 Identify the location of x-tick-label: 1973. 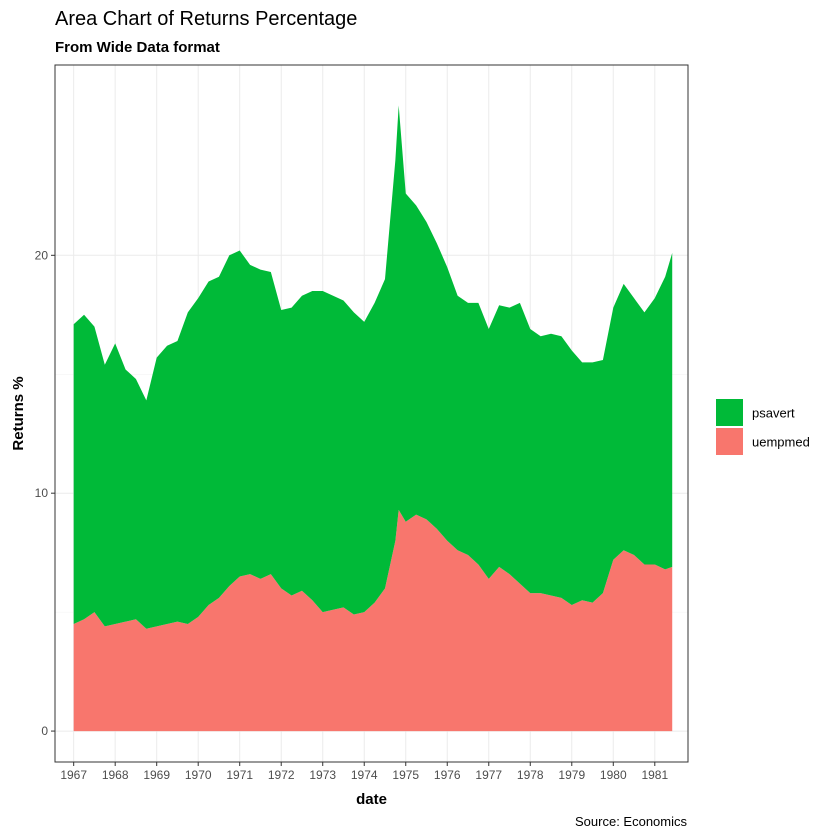
(322, 775).